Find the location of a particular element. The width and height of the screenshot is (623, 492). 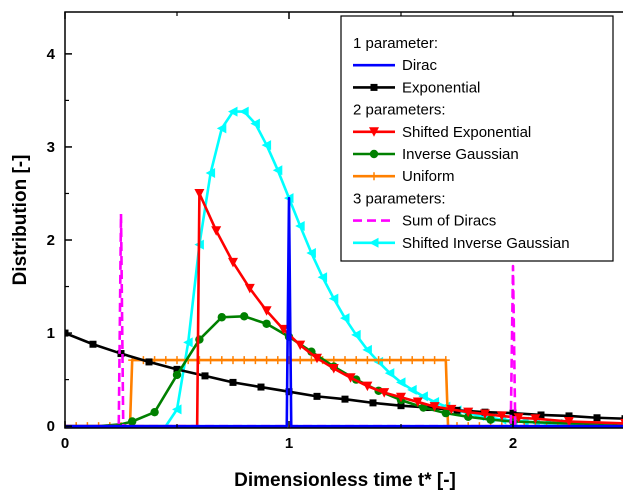

y-tick-label: 4 is located at coordinates (51, 54).